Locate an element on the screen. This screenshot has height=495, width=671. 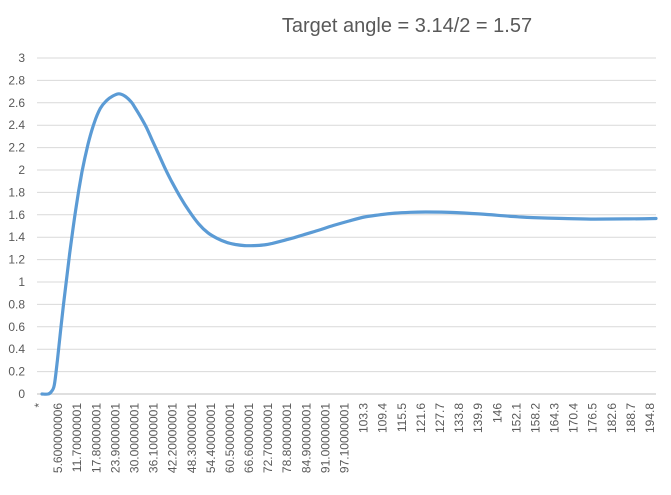
x-tick-label: 97.10000001 is located at coordinates (345, 438).